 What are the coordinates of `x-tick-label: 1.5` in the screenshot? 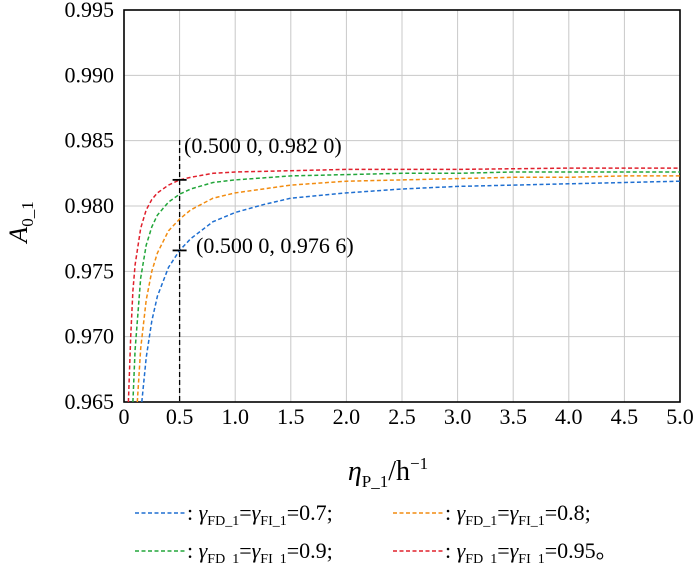 It's located at (291, 416).